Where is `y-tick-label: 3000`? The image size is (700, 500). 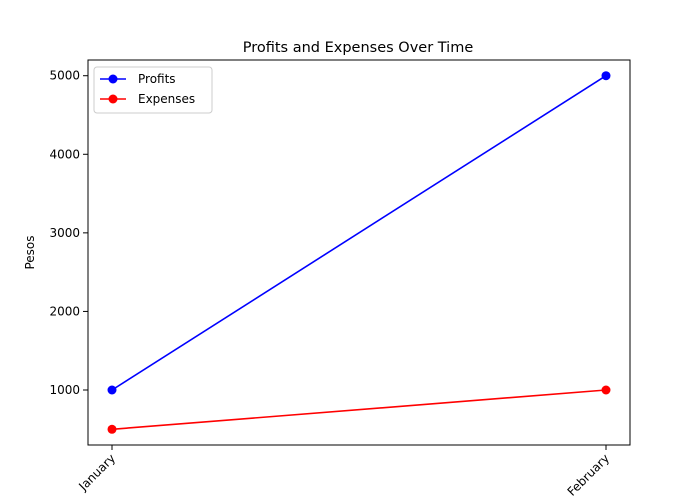
y-tick-label: 3000 is located at coordinates (64, 233).